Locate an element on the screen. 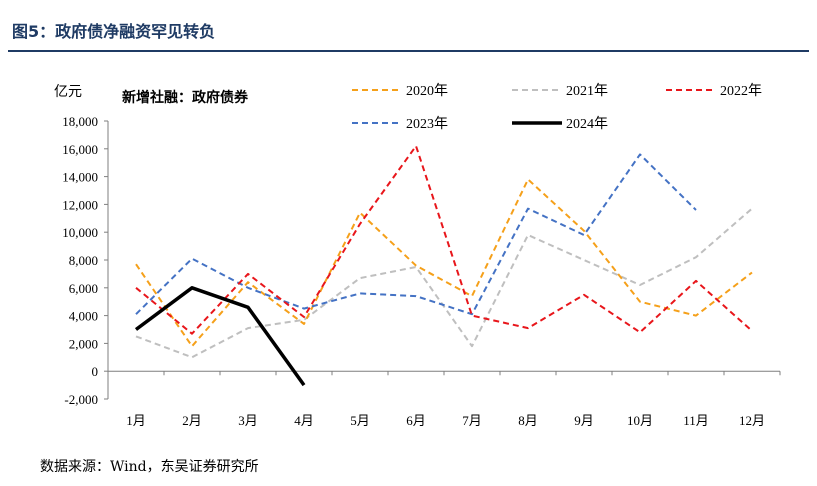  figure-title: 图5：政府债净融资罕见转负 is located at coordinates (114, 31).